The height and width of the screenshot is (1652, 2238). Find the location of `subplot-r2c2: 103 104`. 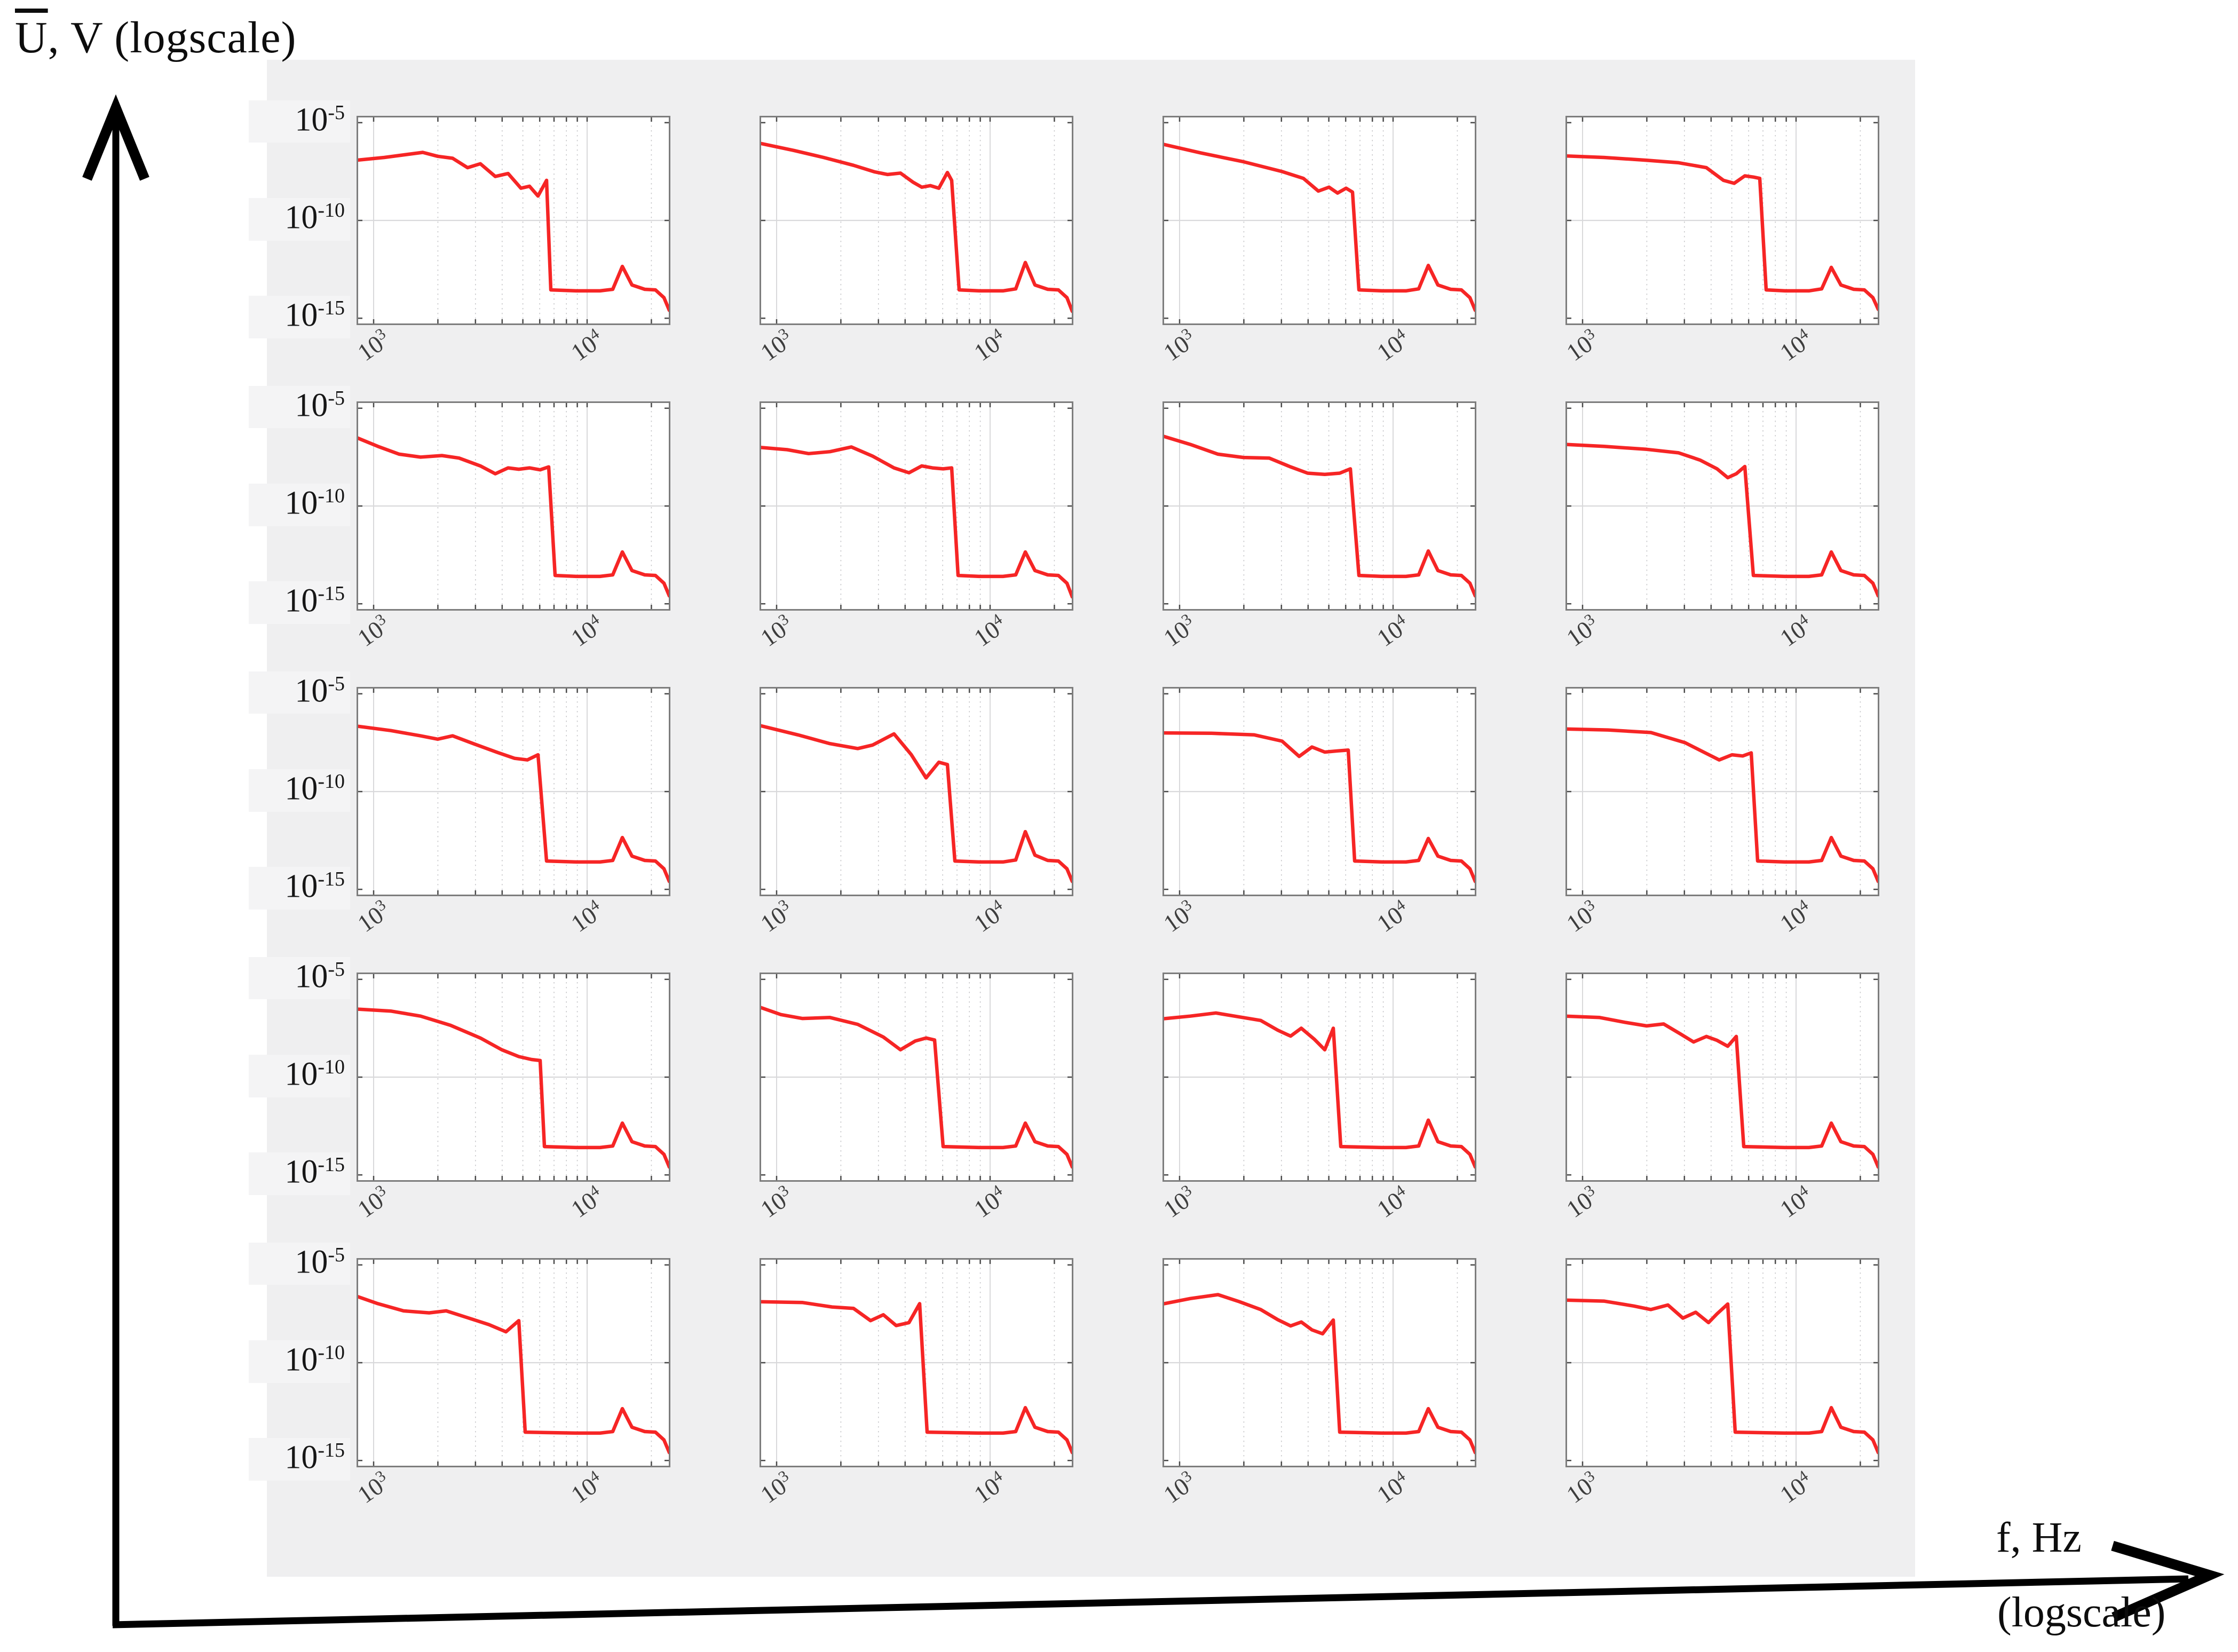

subplot-r2c2: 103 104 is located at coordinates (914, 526).